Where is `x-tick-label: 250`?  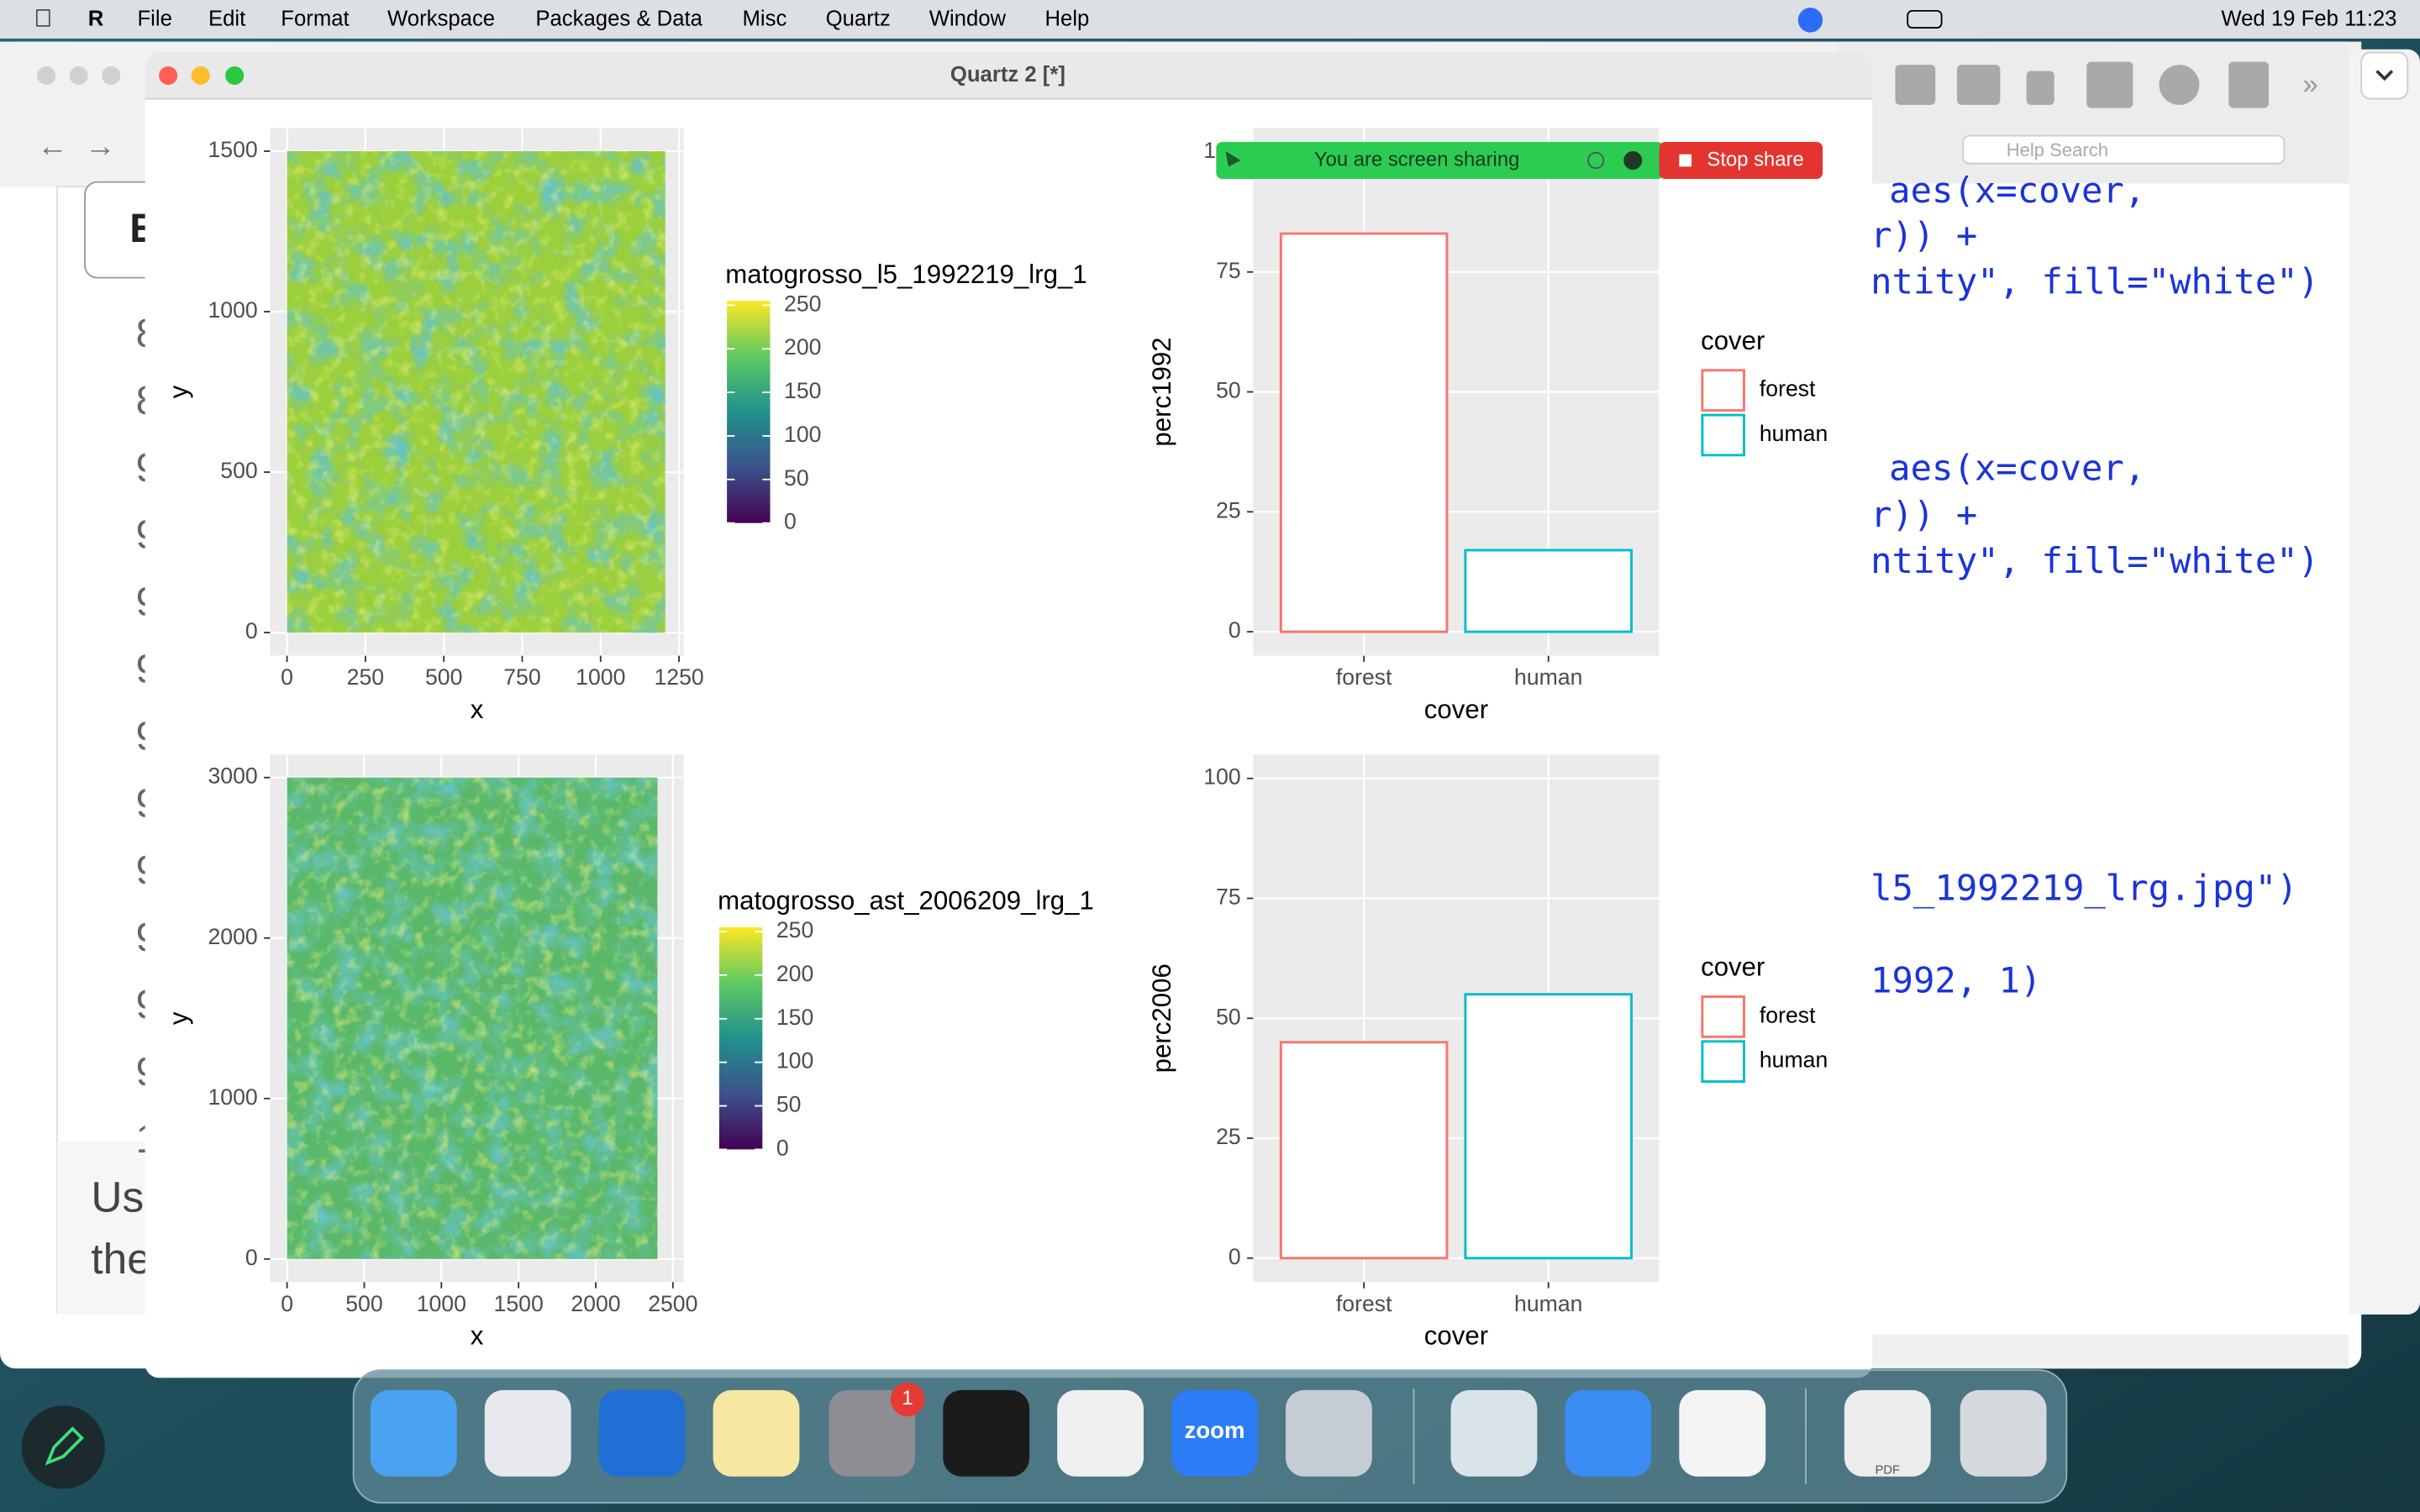 x-tick-label: 250 is located at coordinates (366, 677).